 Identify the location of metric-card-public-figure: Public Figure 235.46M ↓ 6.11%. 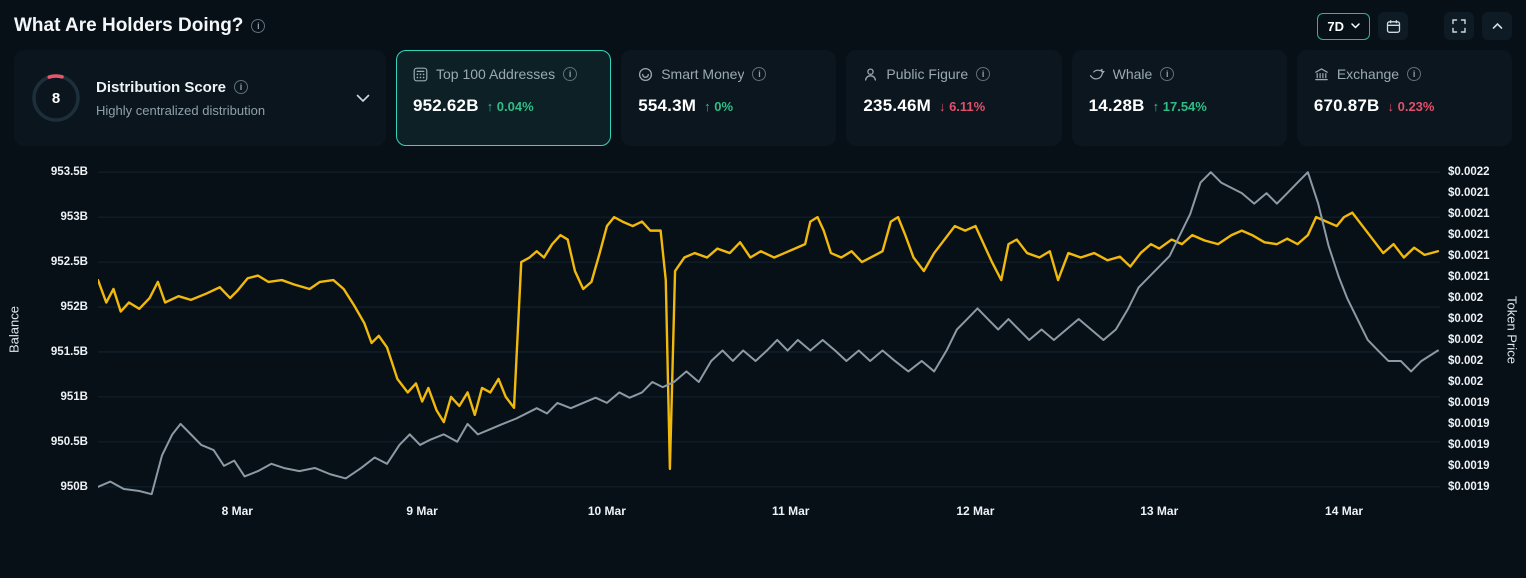
(954, 98).